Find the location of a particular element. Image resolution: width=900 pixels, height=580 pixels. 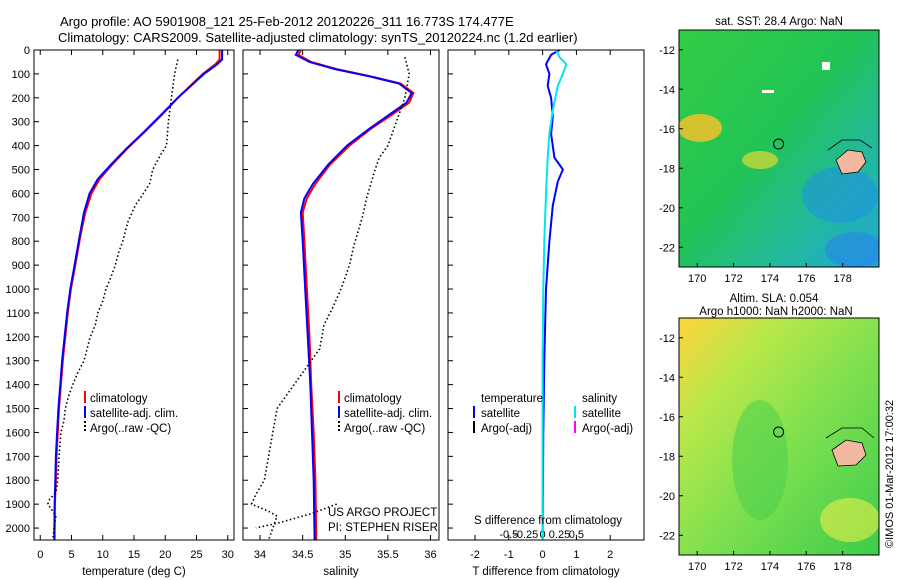

y-tick-label: 1400 is located at coordinates (18, 386).